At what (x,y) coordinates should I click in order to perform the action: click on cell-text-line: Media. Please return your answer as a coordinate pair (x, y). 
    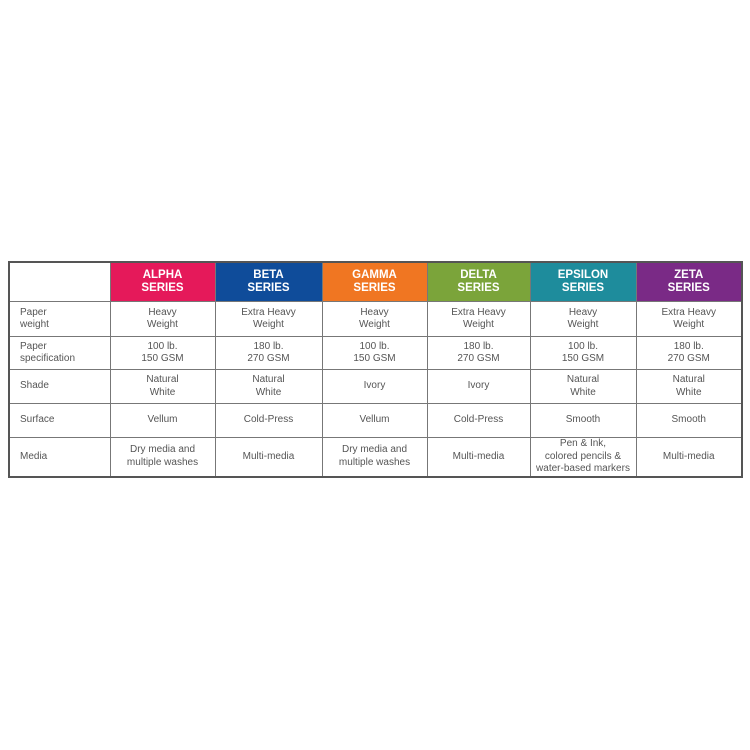
    Looking at the image, I should click on (34, 456).